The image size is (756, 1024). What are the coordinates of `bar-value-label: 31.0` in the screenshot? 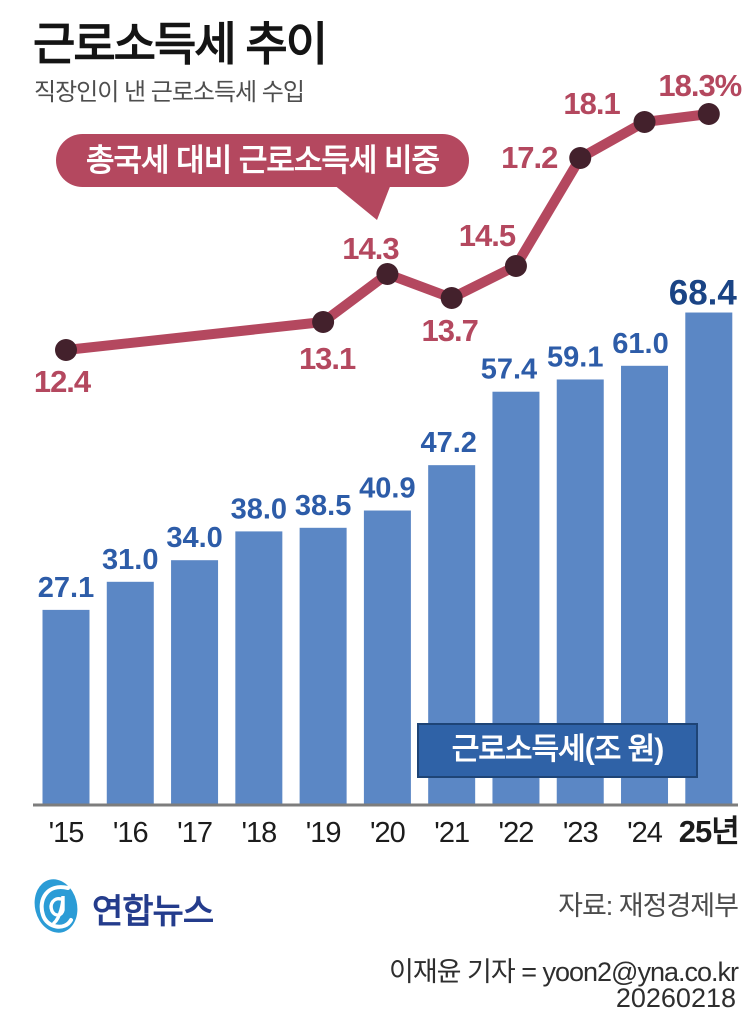 It's located at (130, 560).